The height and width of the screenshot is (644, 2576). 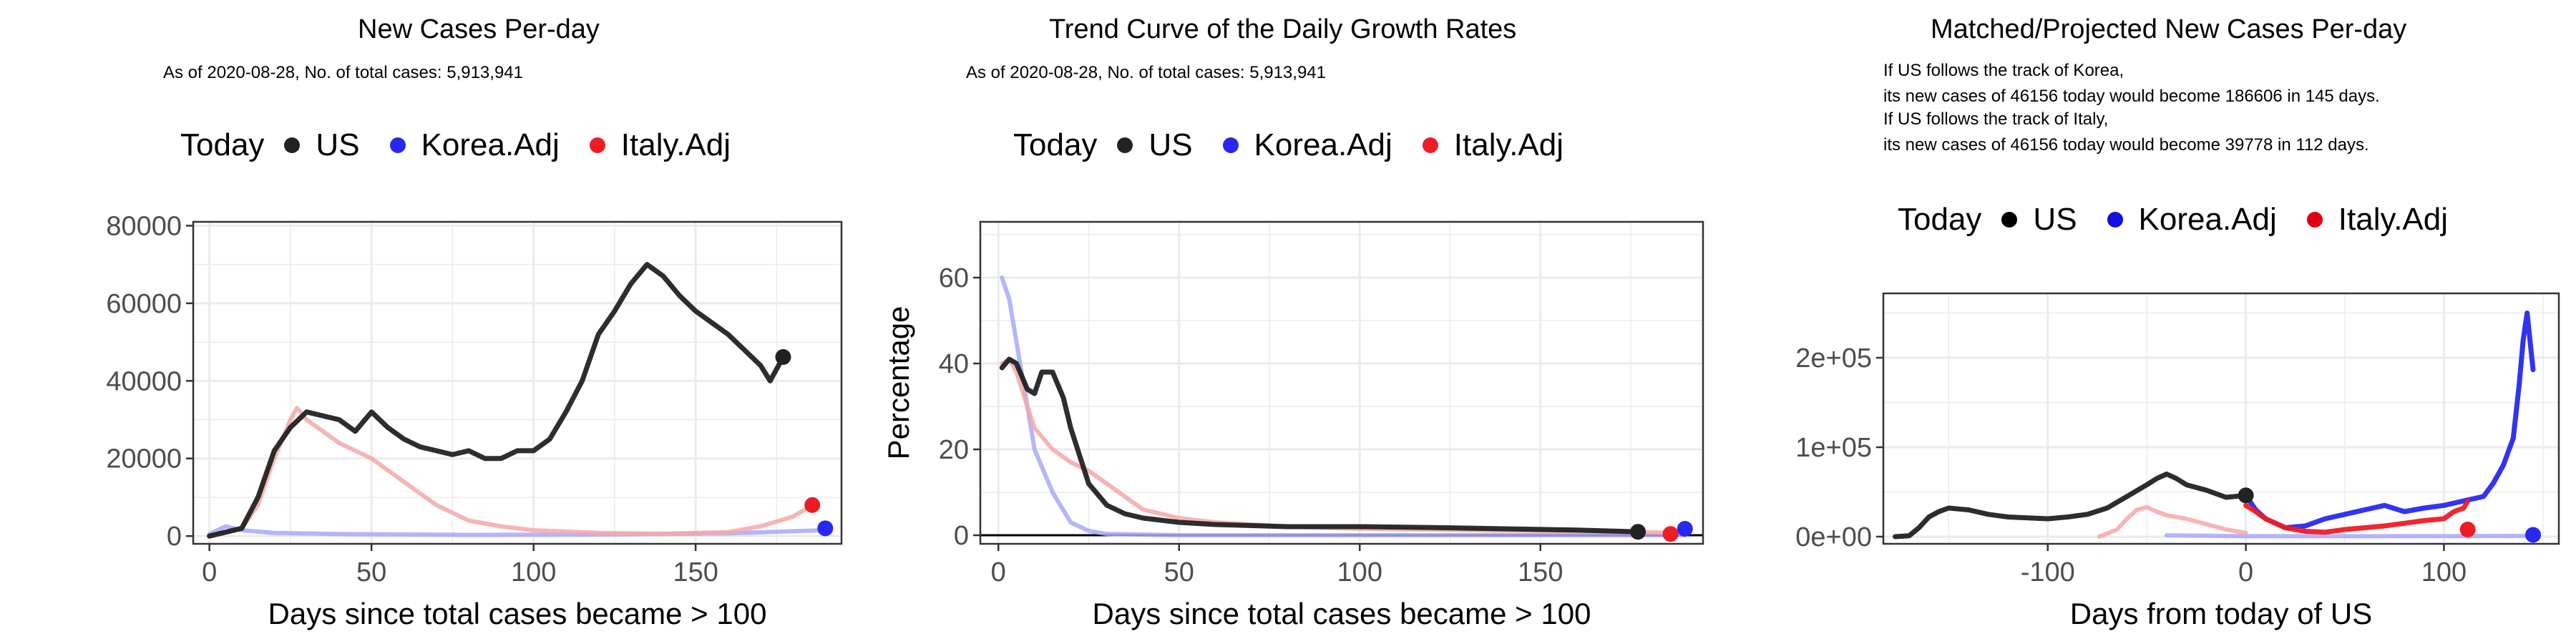 I want to click on y-tick-label: 60, so click(x=954, y=278).